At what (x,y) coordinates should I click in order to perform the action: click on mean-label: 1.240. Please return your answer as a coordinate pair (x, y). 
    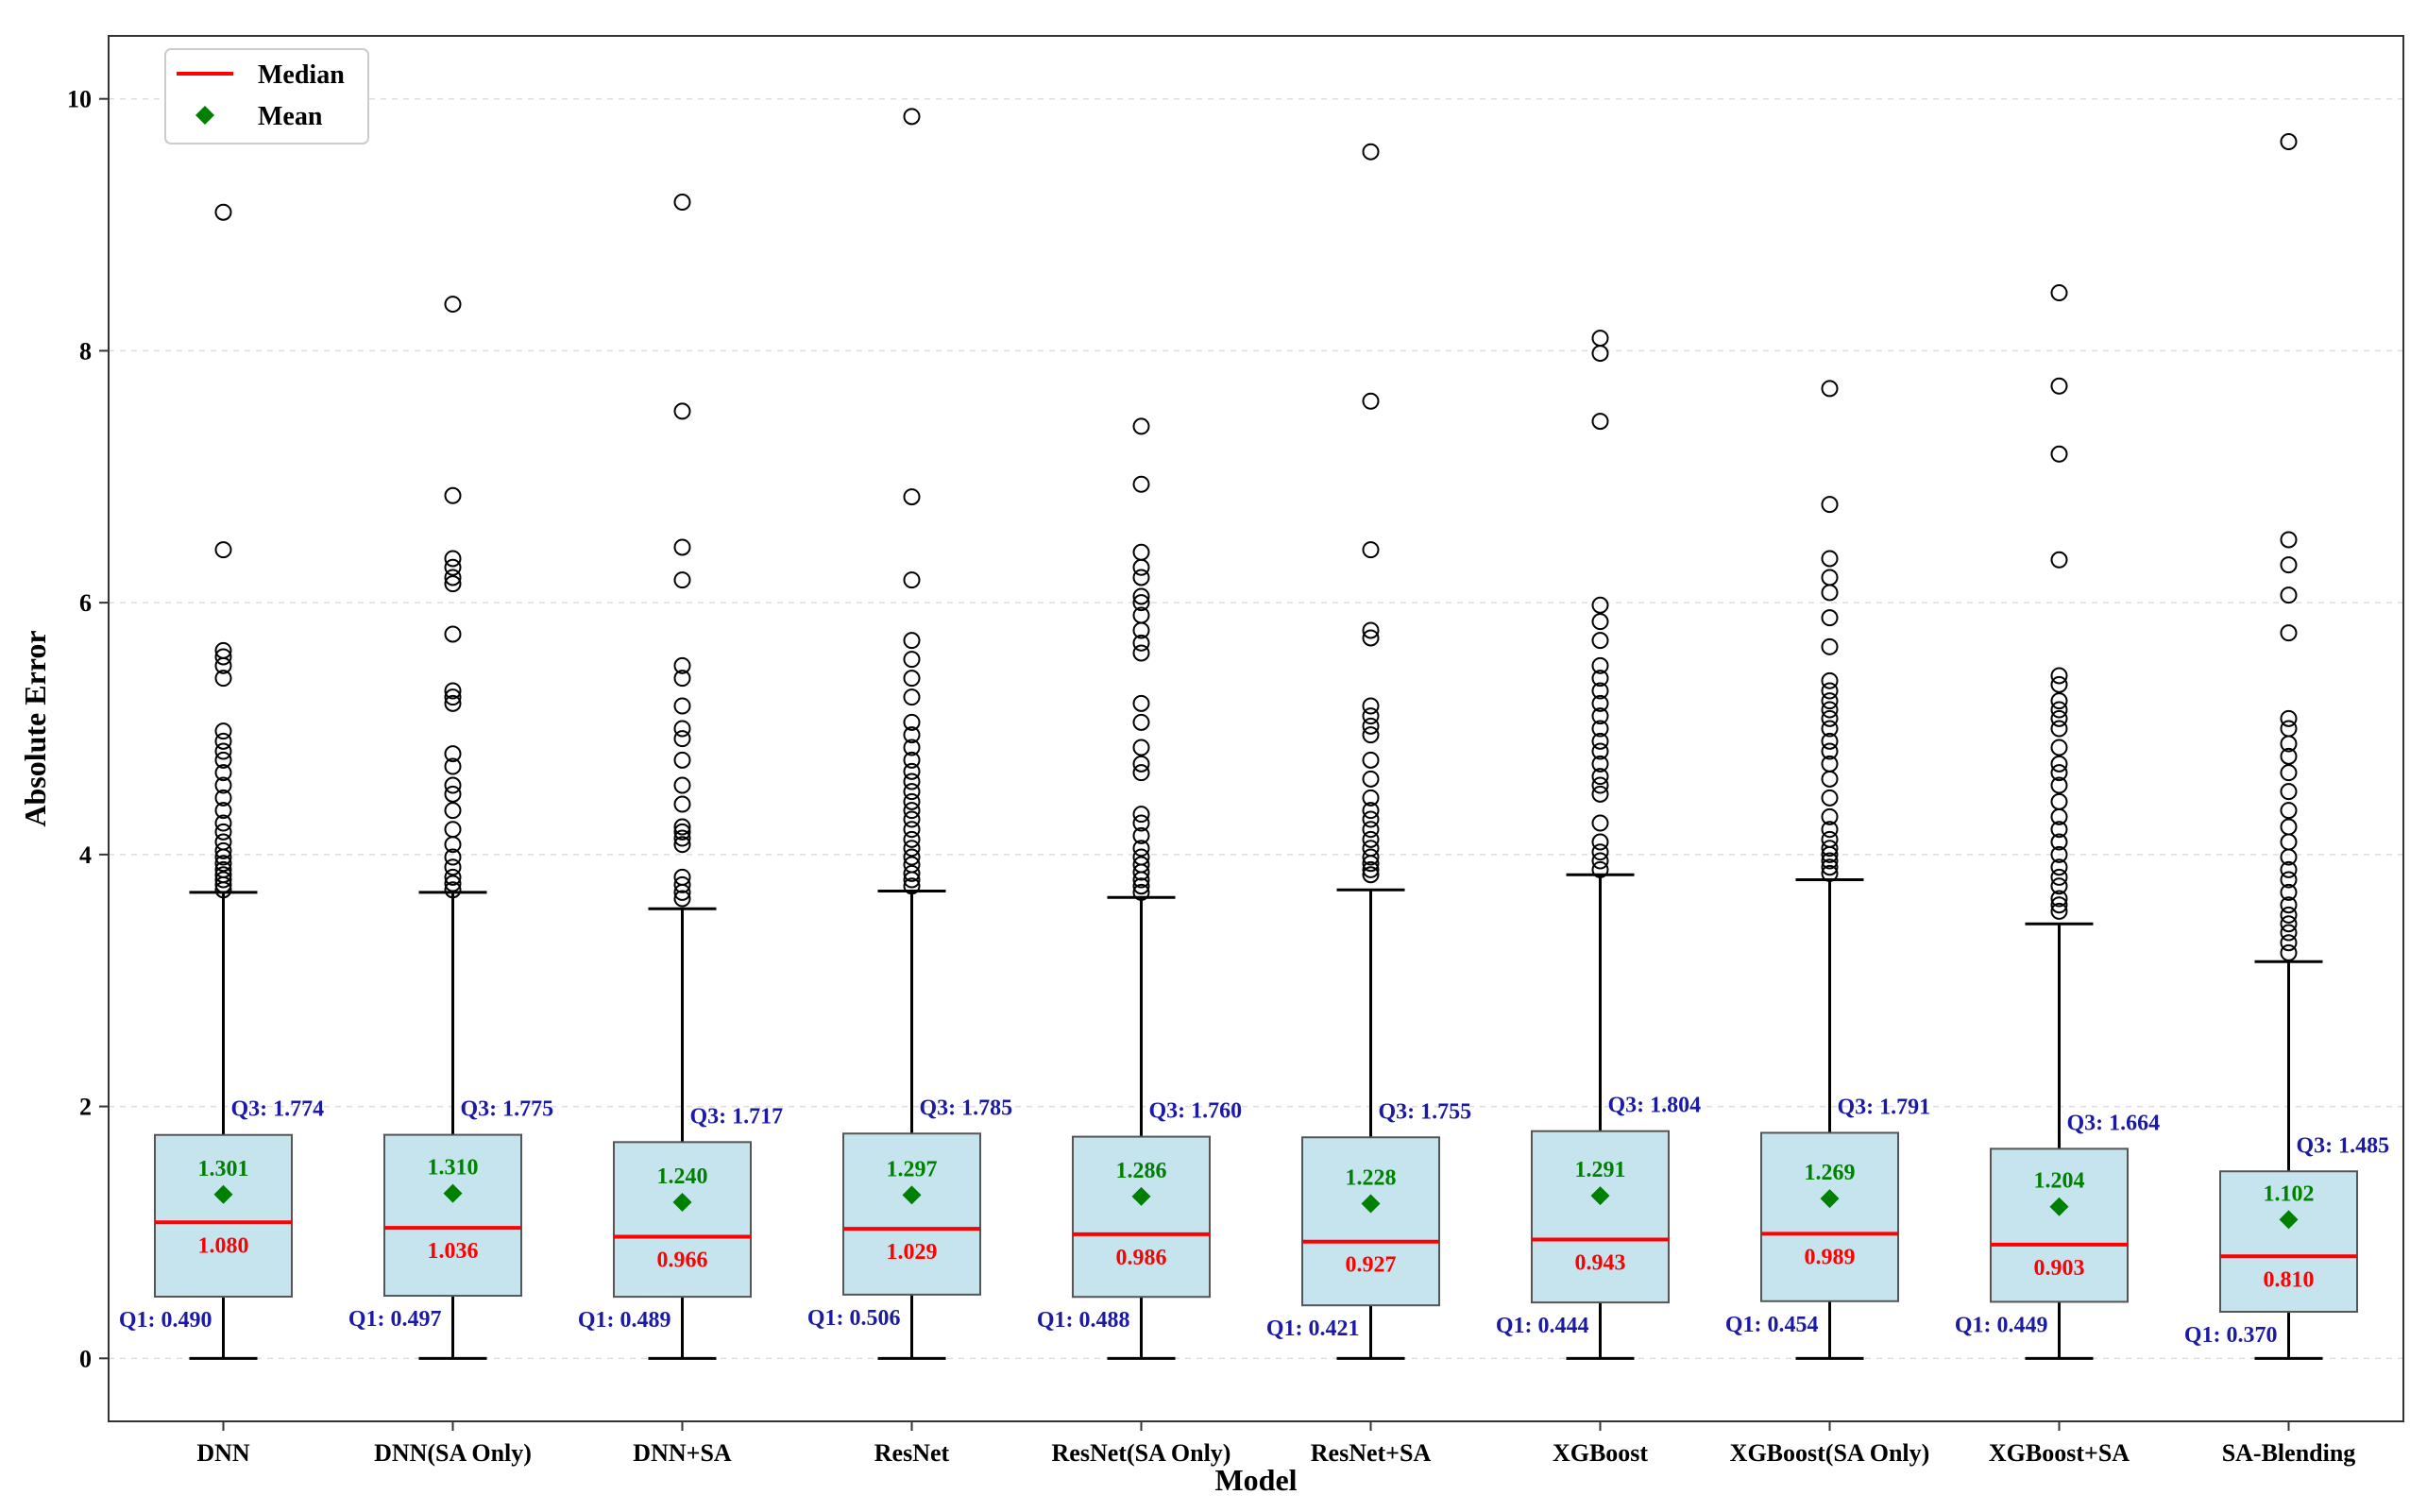
    Looking at the image, I should click on (682, 1177).